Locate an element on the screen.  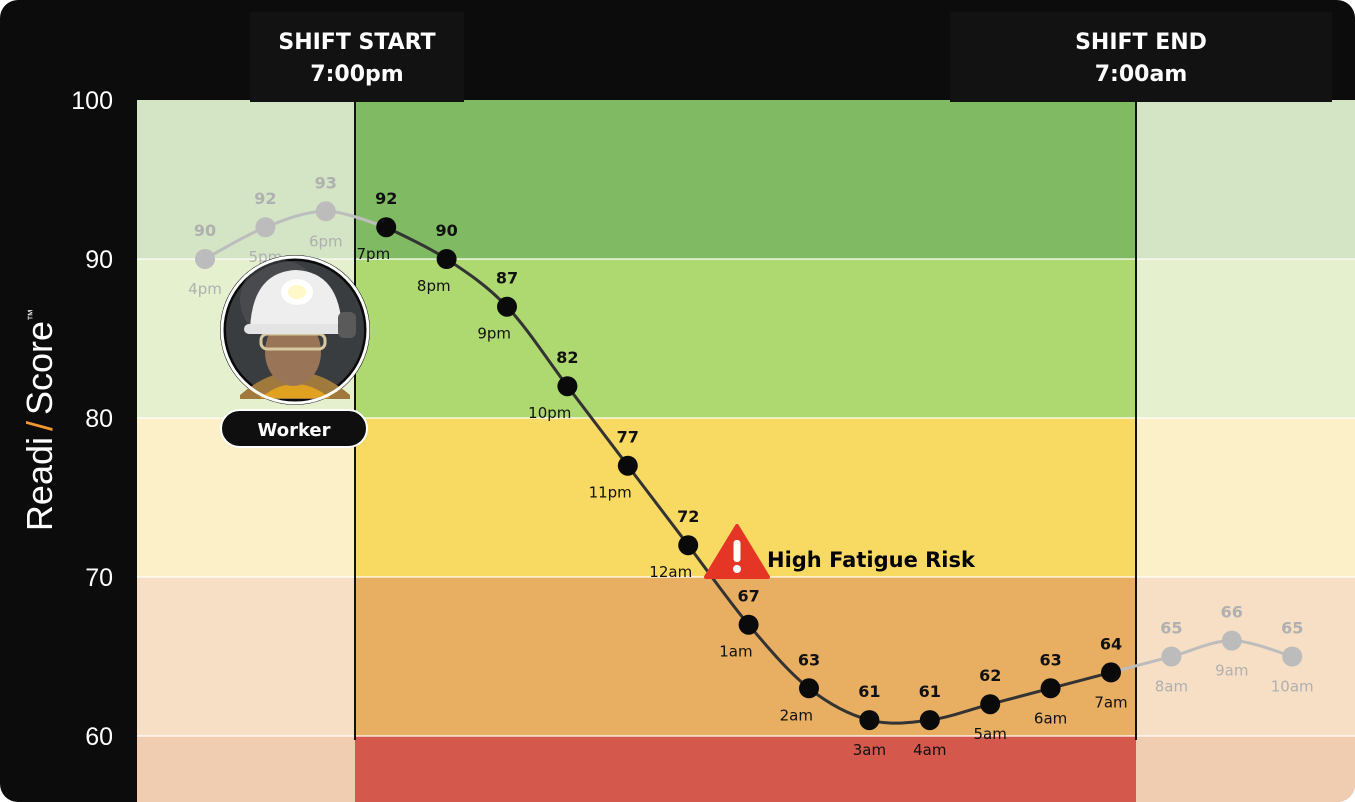
value-label-10pm: 82 is located at coordinates (567, 357).